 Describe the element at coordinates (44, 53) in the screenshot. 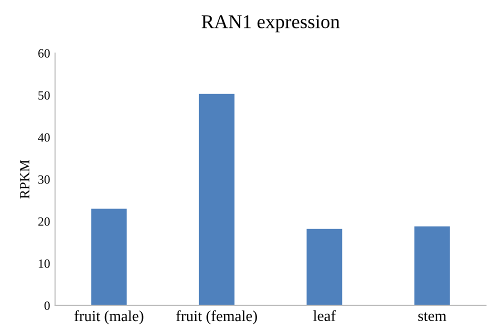

I see `y-tick-label: 60` at that location.